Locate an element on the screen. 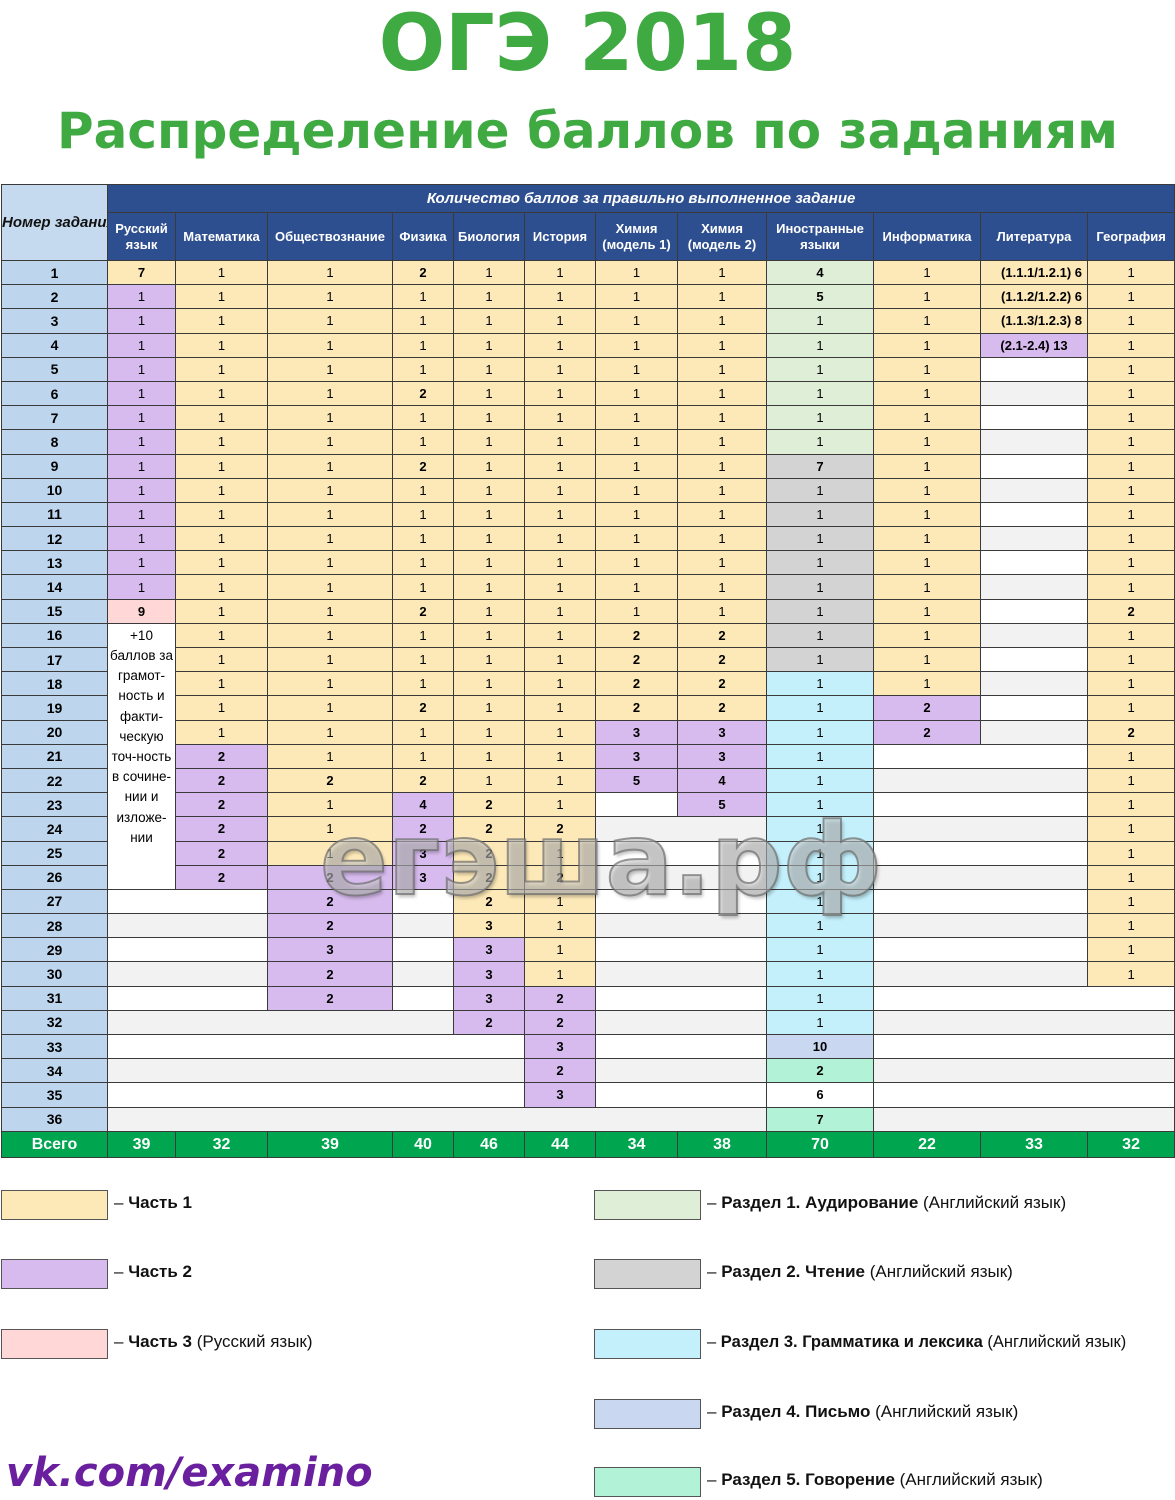 Image resolution: width=1175 pixels, height=1500 pixels. score-cell: 7 is located at coordinates (820, 466).